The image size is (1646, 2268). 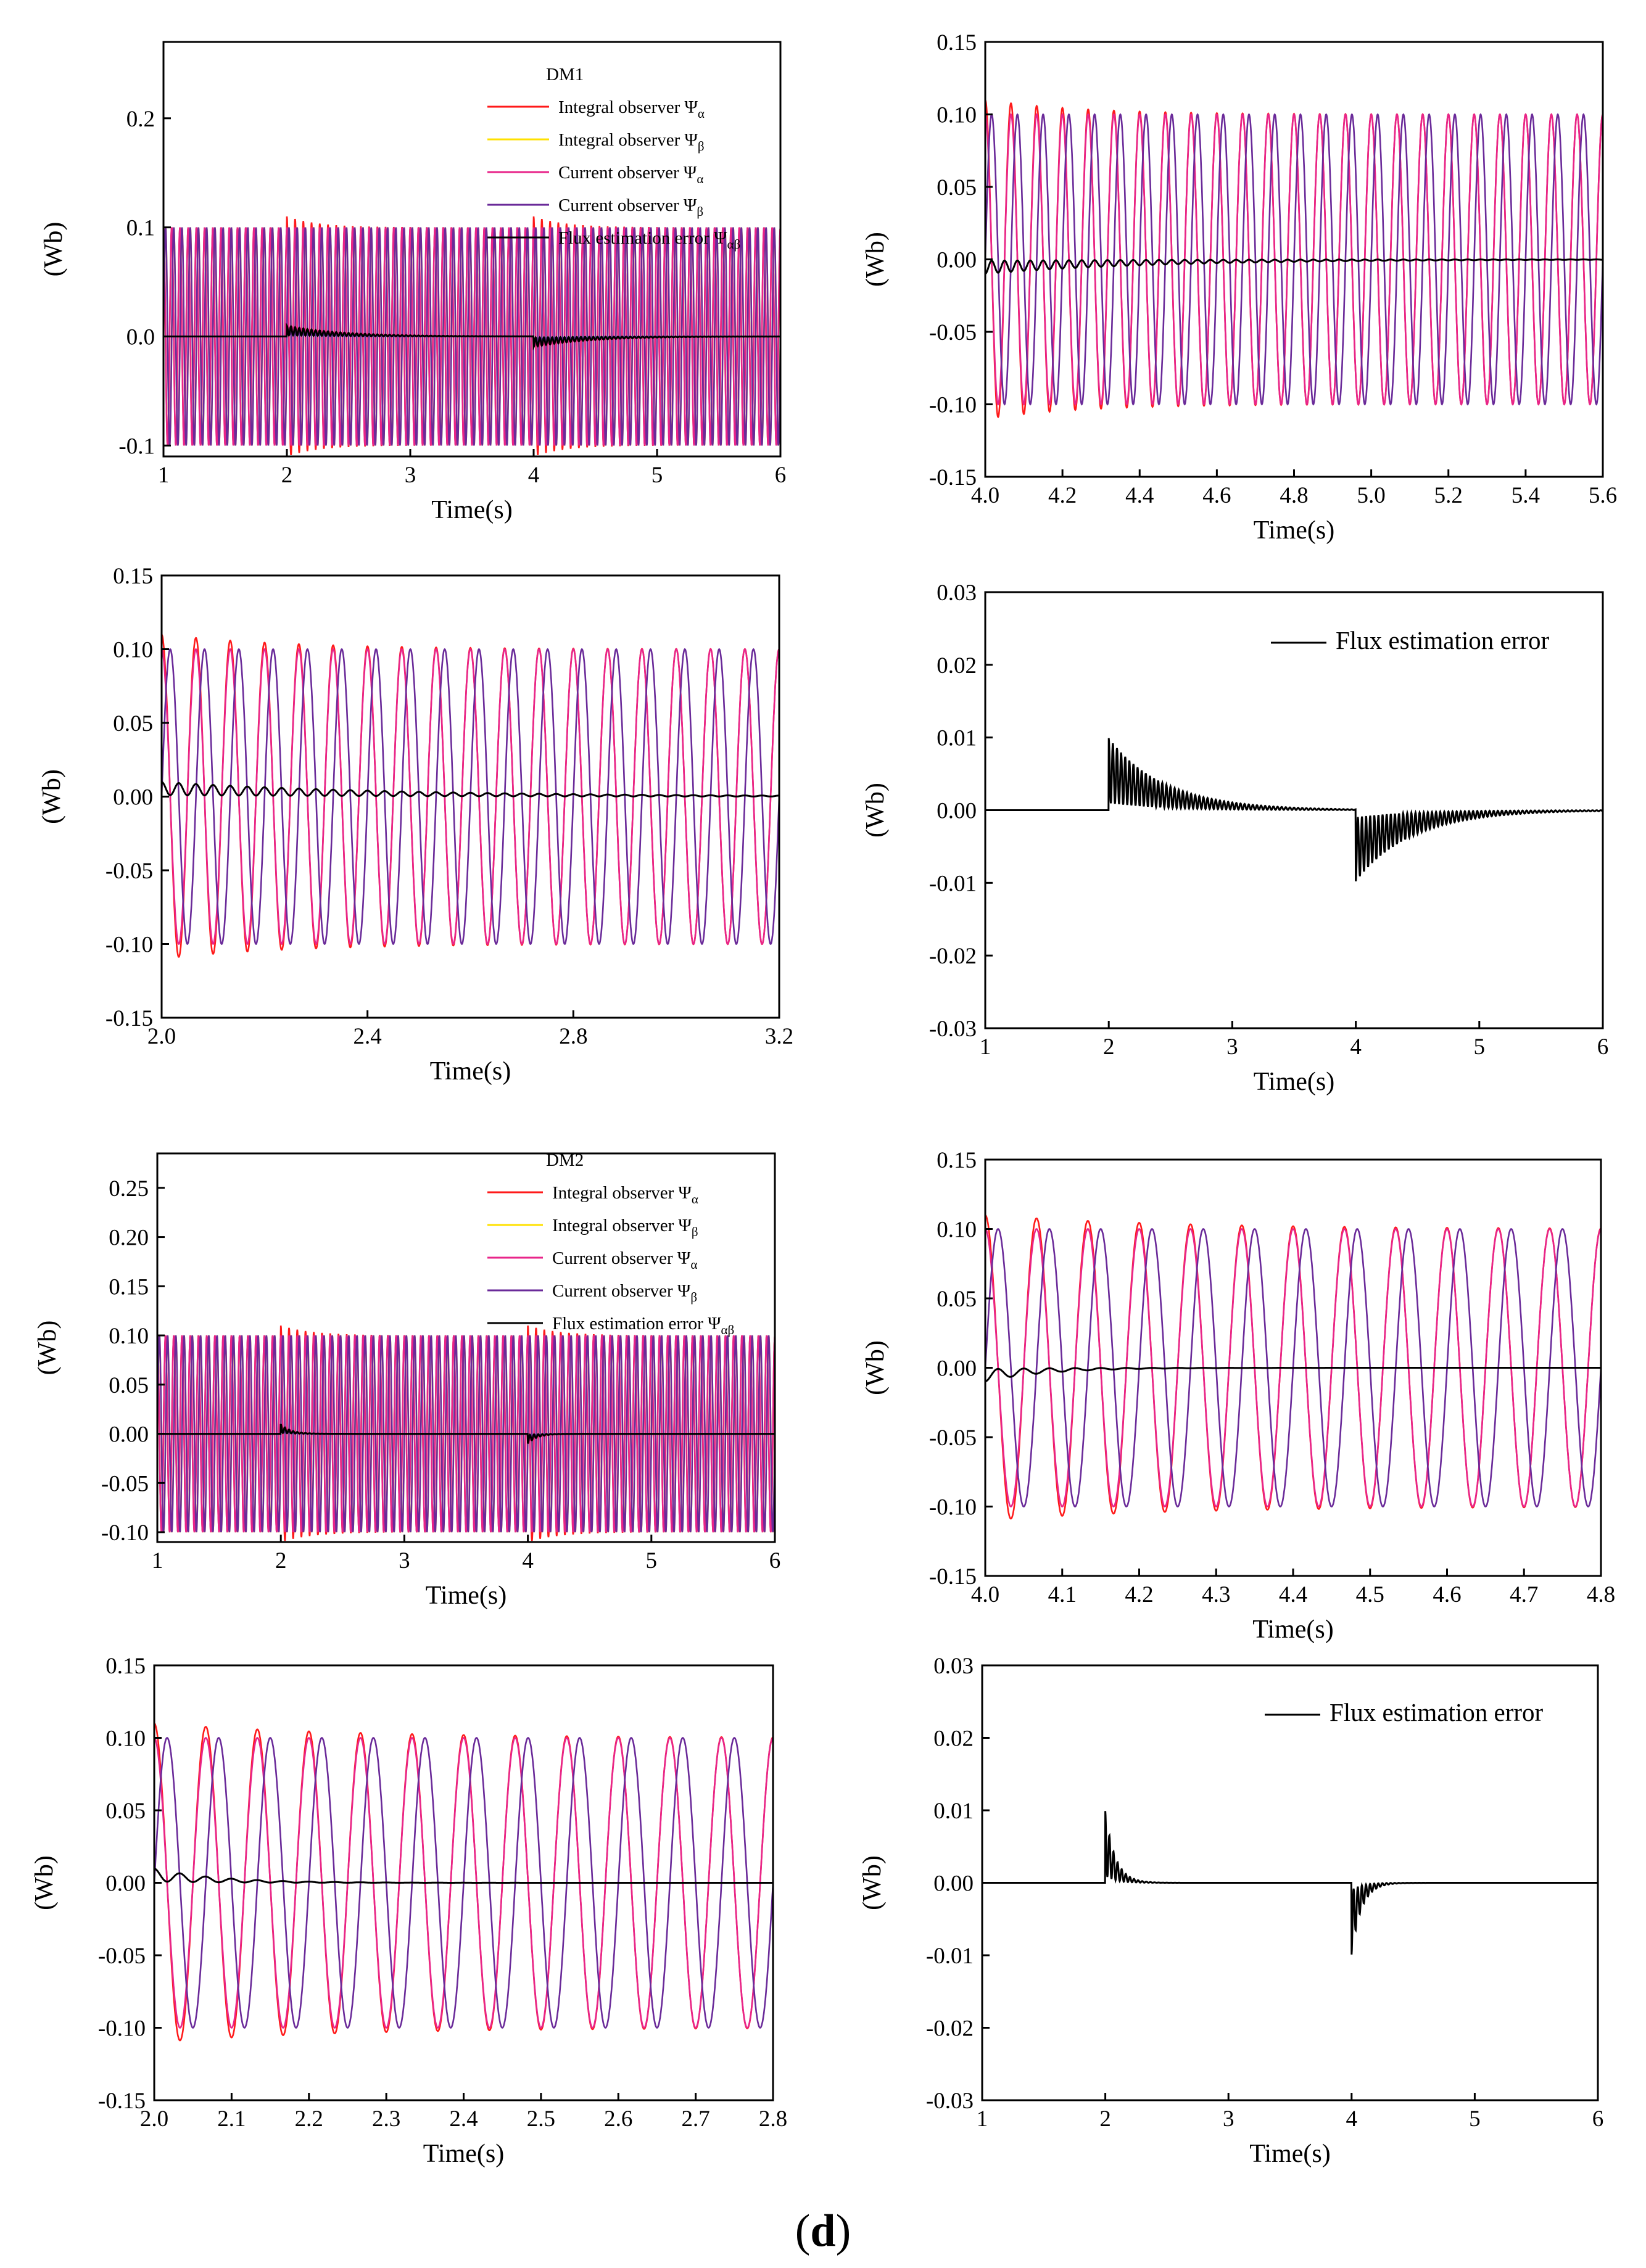 I want to click on x-tick-label: 4.6, so click(x=1447, y=1594).